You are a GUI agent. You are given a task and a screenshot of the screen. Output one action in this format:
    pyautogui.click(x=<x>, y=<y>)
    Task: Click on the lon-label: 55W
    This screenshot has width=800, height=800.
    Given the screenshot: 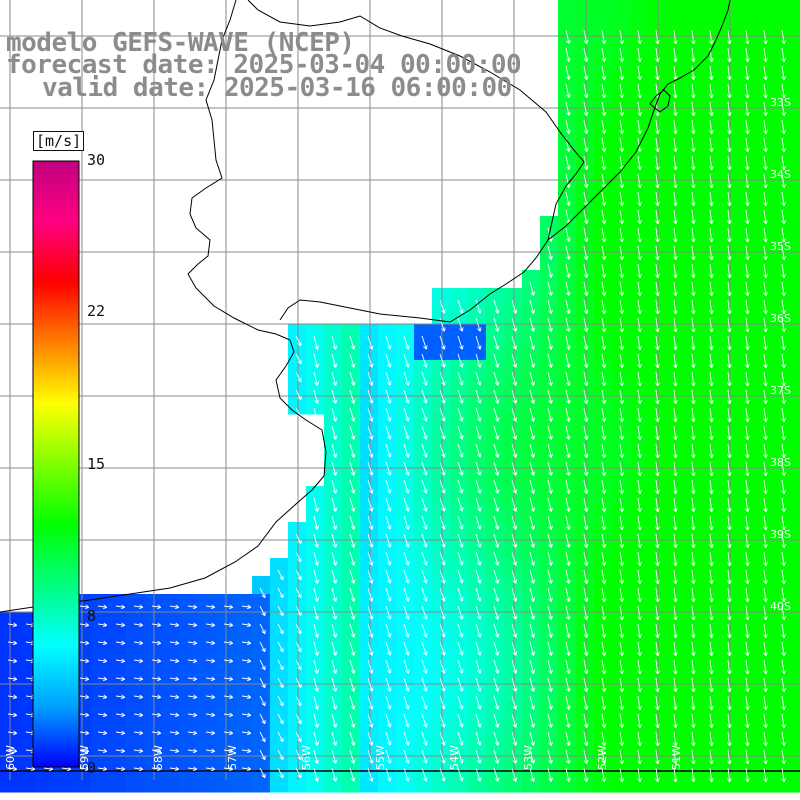 What is the action you would take?
    pyautogui.click(x=380, y=757)
    